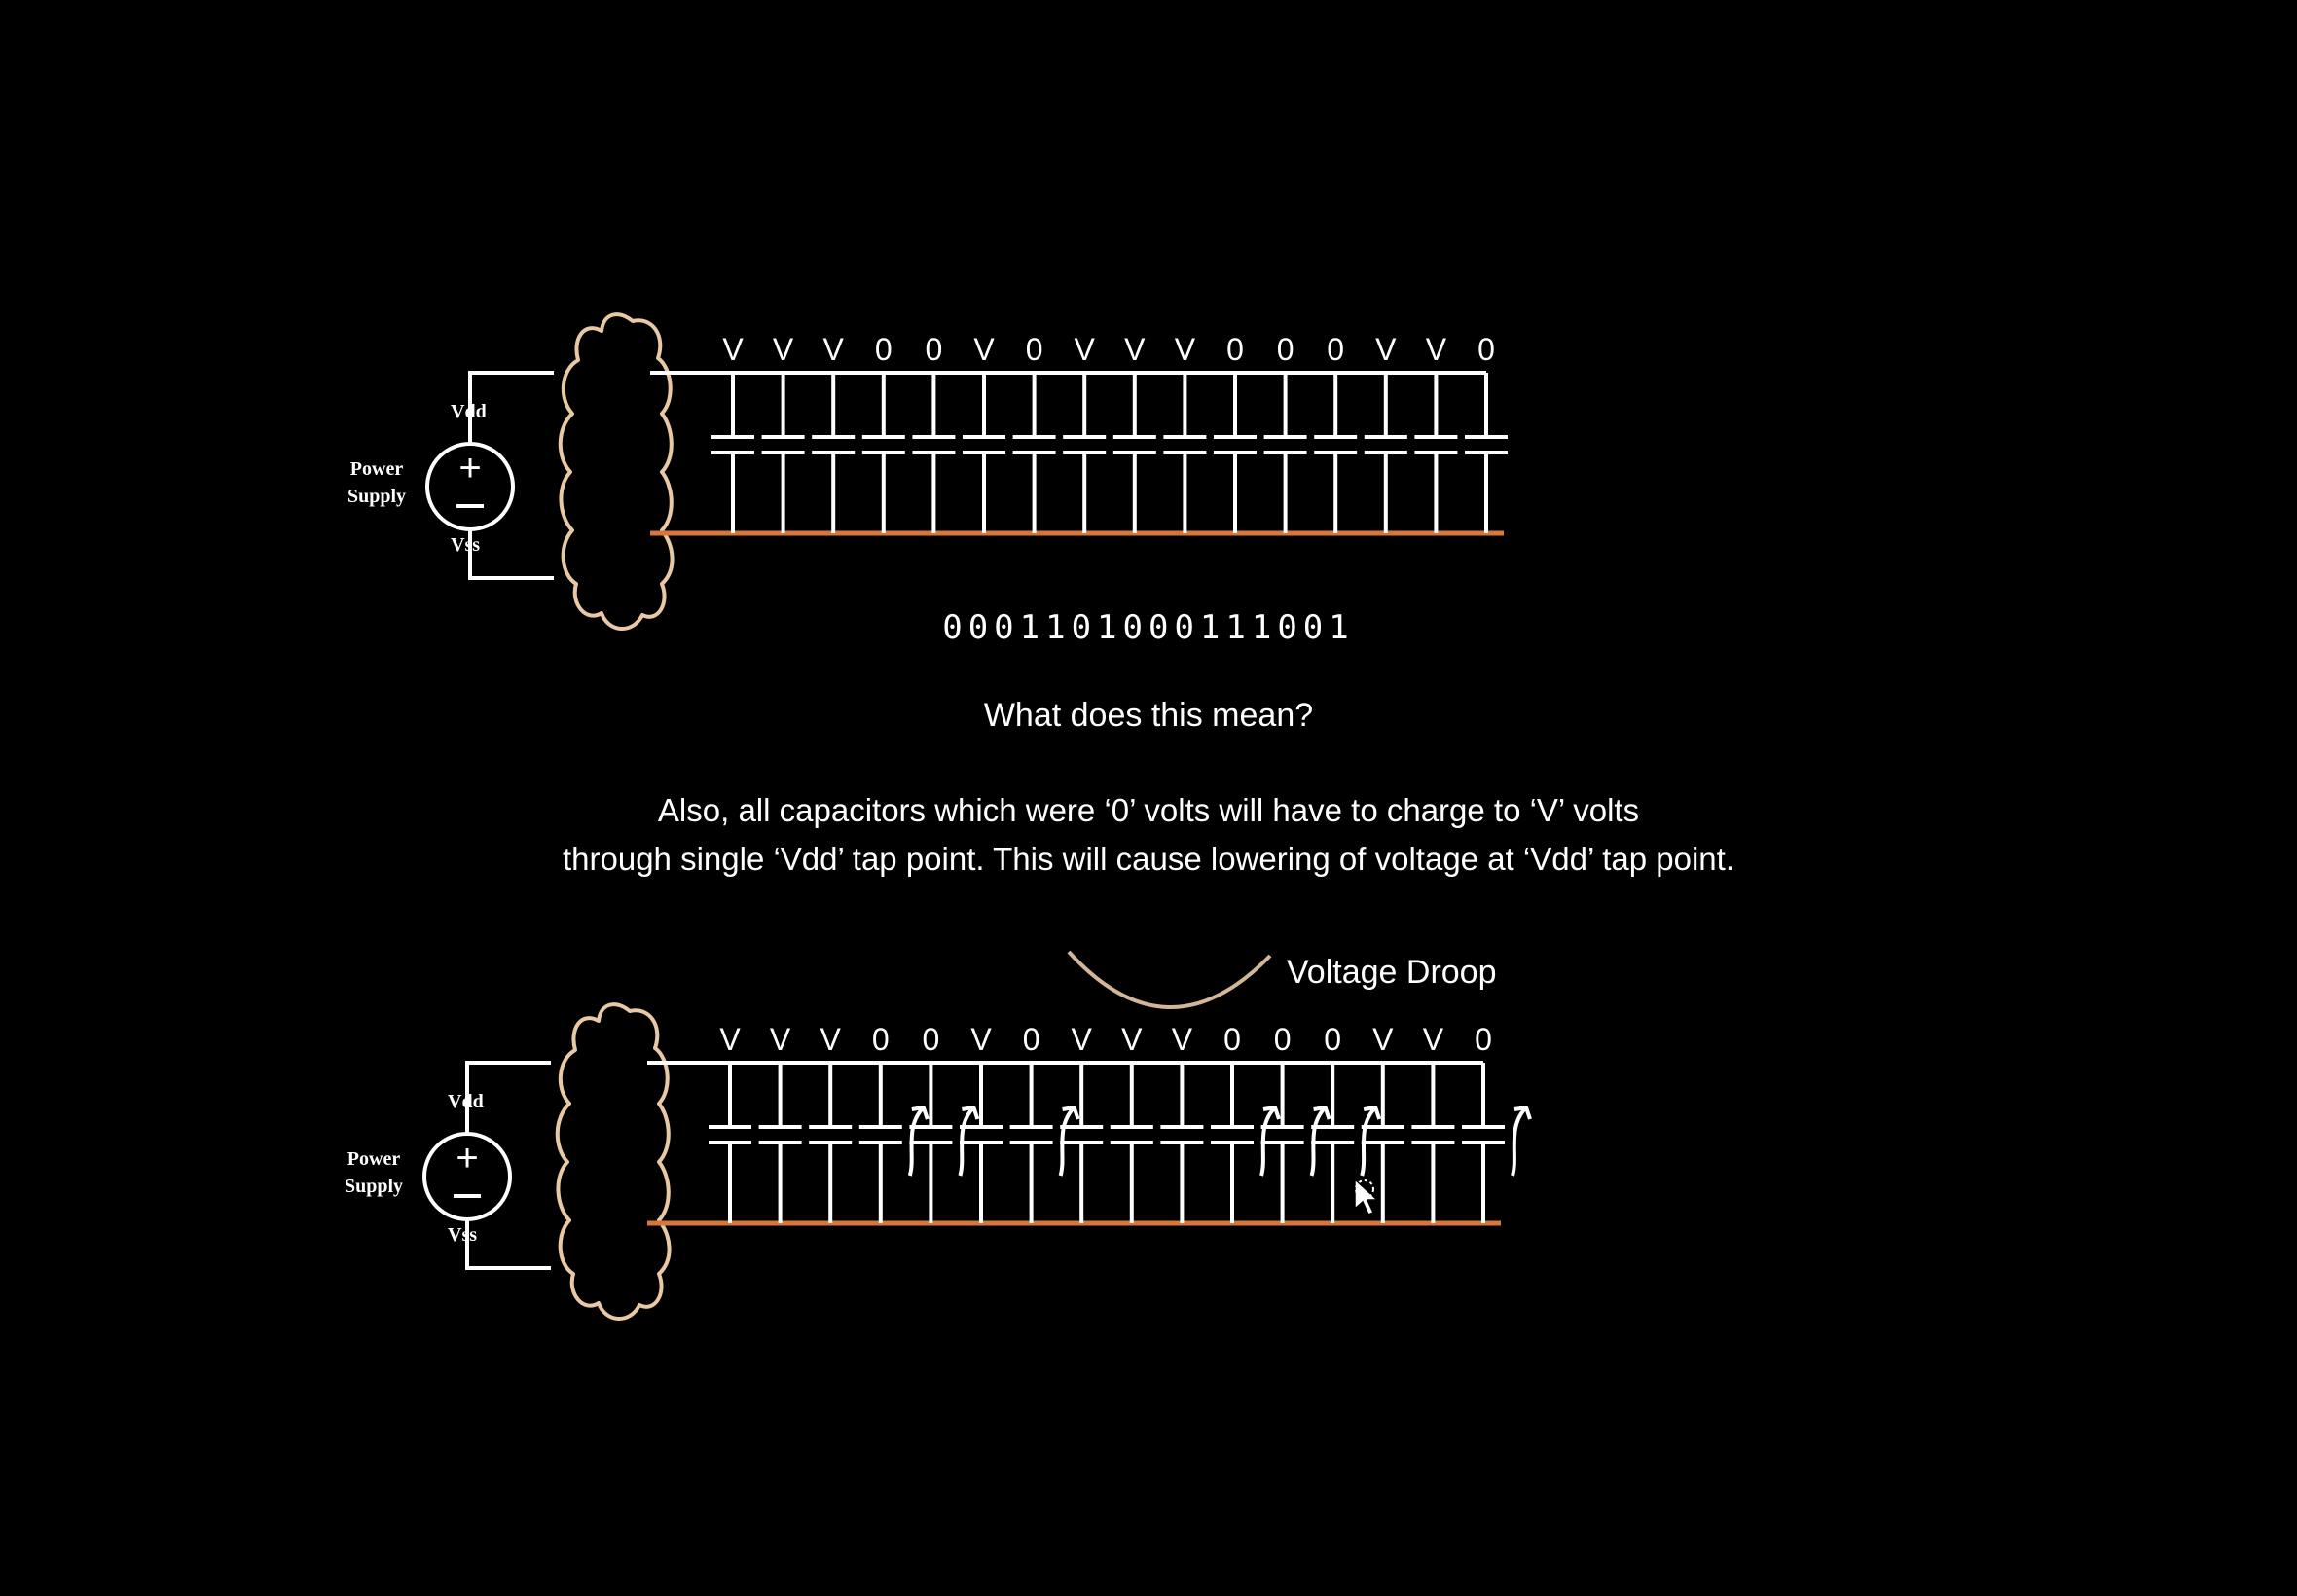 Image resolution: width=2297 pixels, height=1596 pixels. Describe the element at coordinates (1366, 1196) in the screenshot. I see `mouse-cursor-icon` at that location.